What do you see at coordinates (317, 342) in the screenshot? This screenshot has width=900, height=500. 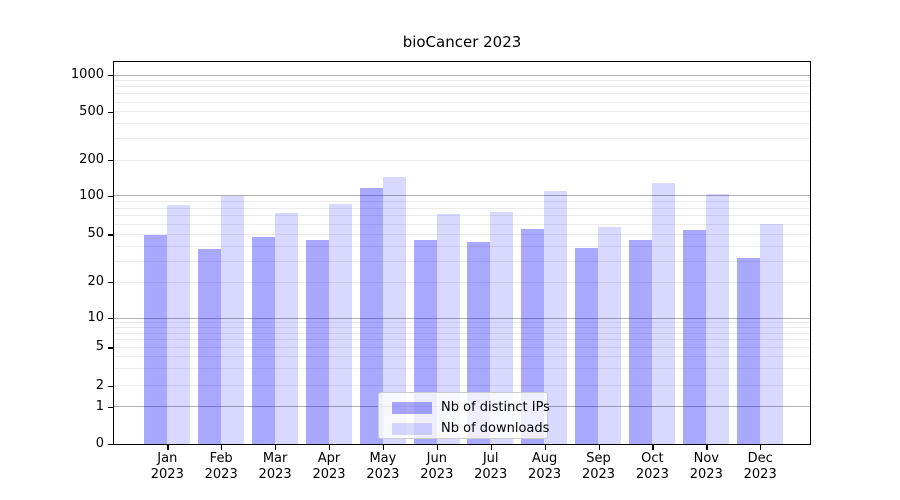 I see `bar-distinct-ips-apr` at bounding box center [317, 342].